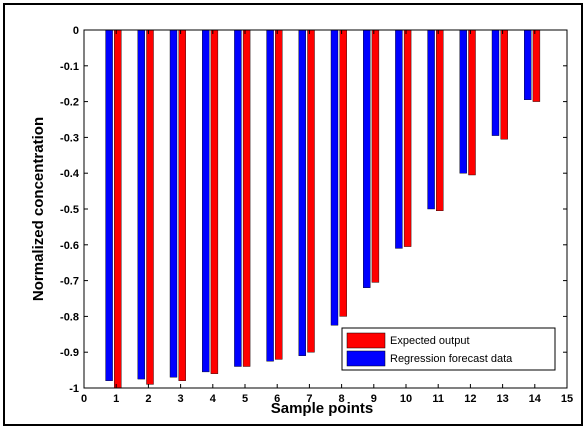 This screenshot has width=588, height=430. Describe the element at coordinates (69, 246) in the screenshot. I see `y-tick-label--0.6: -0.6` at that location.